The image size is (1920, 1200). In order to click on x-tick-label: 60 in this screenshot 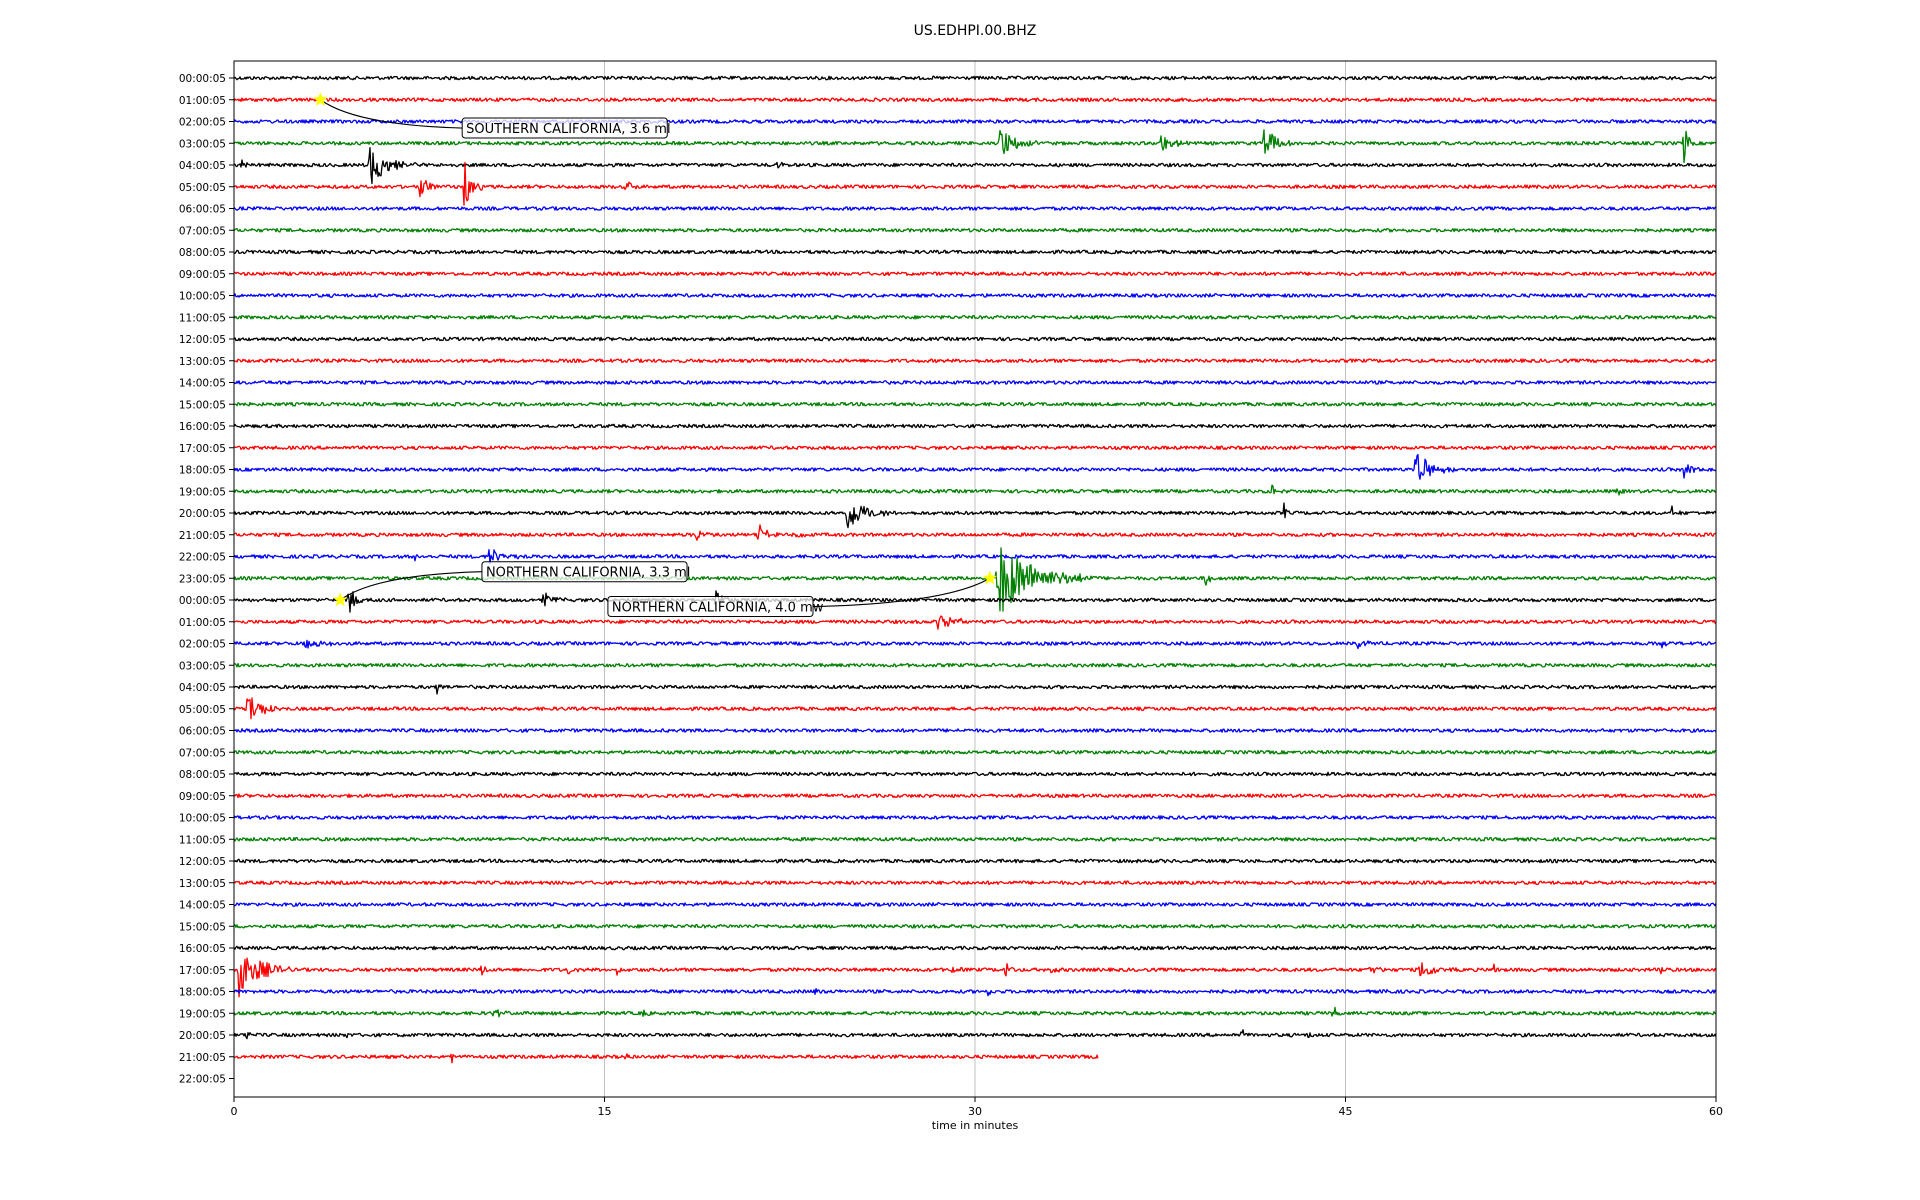, I will do `click(1716, 1111)`.